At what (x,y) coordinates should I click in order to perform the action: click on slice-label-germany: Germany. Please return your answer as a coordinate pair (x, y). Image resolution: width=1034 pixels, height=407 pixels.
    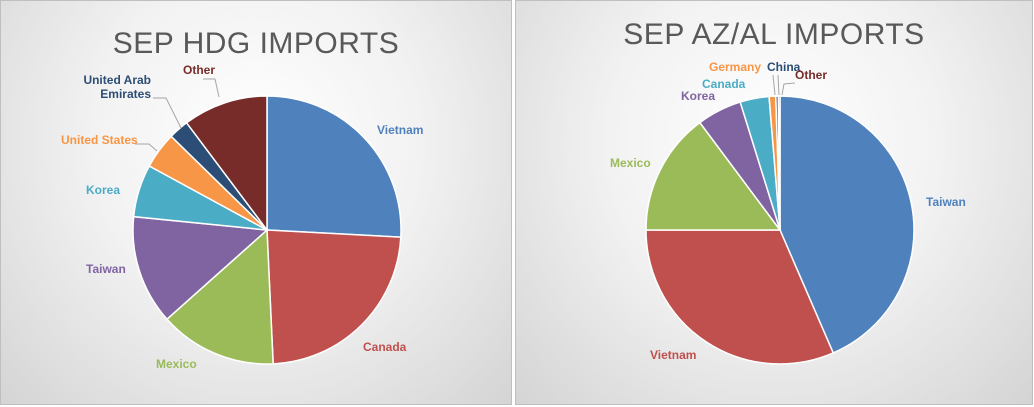
    Looking at the image, I should click on (735, 67).